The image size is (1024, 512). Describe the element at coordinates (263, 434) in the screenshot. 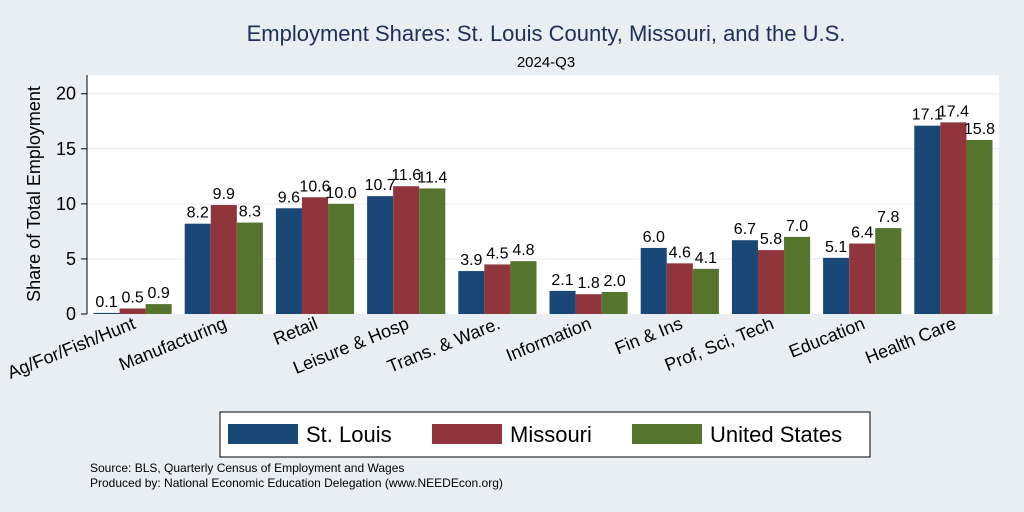

I see `legend-swatch-st-louis` at that location.